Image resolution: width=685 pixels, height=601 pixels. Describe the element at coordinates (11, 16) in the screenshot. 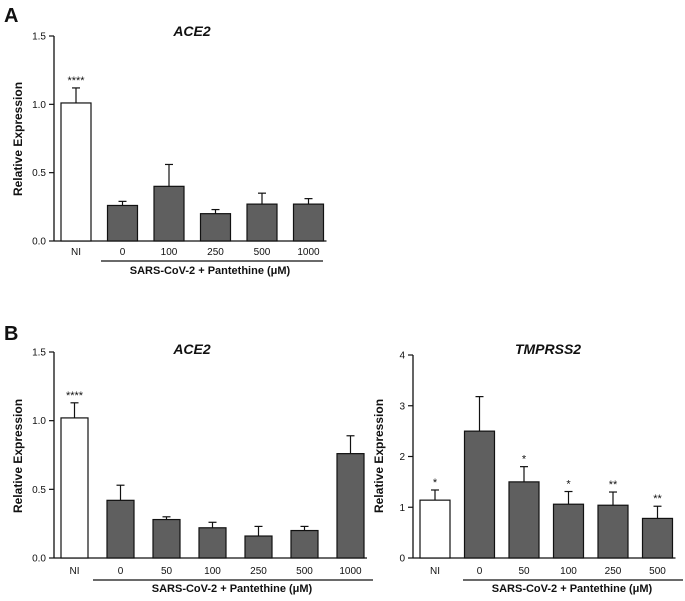

I see `panel-letter-a: A` at that location.